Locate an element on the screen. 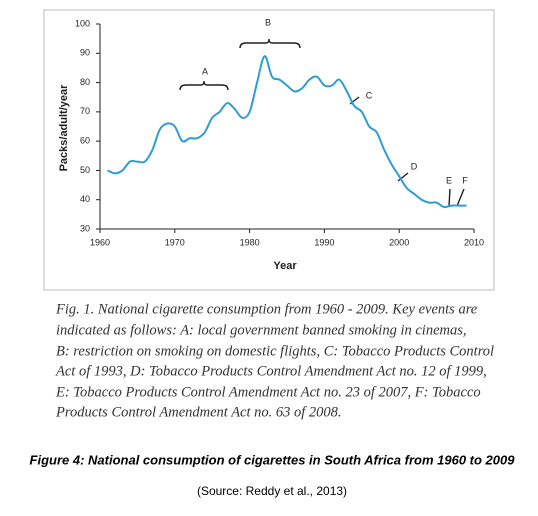  x-tick-label: 1970 is located at coordinates (175, 242).